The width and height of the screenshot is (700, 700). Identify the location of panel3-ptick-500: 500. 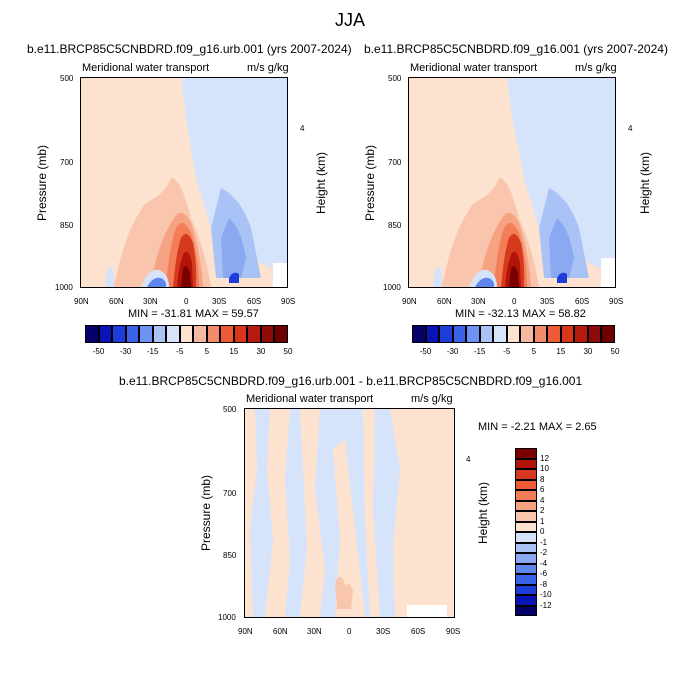
(230, 409).